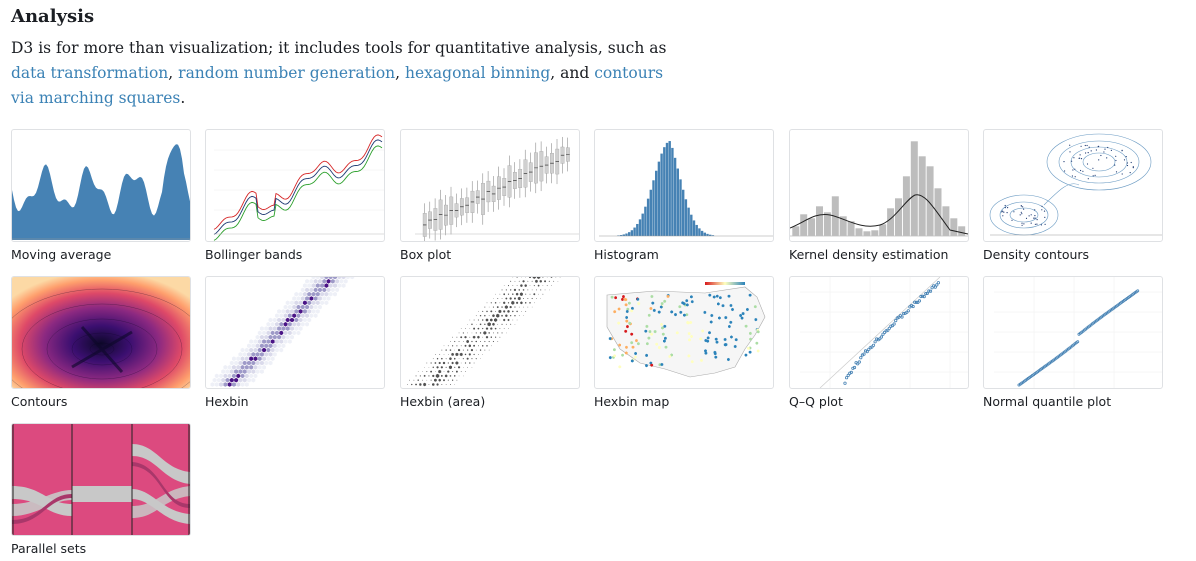  Describe the element at coordinates (484, 332) in the screenshot. I see `hexbin-area-thumbnail` at that location.